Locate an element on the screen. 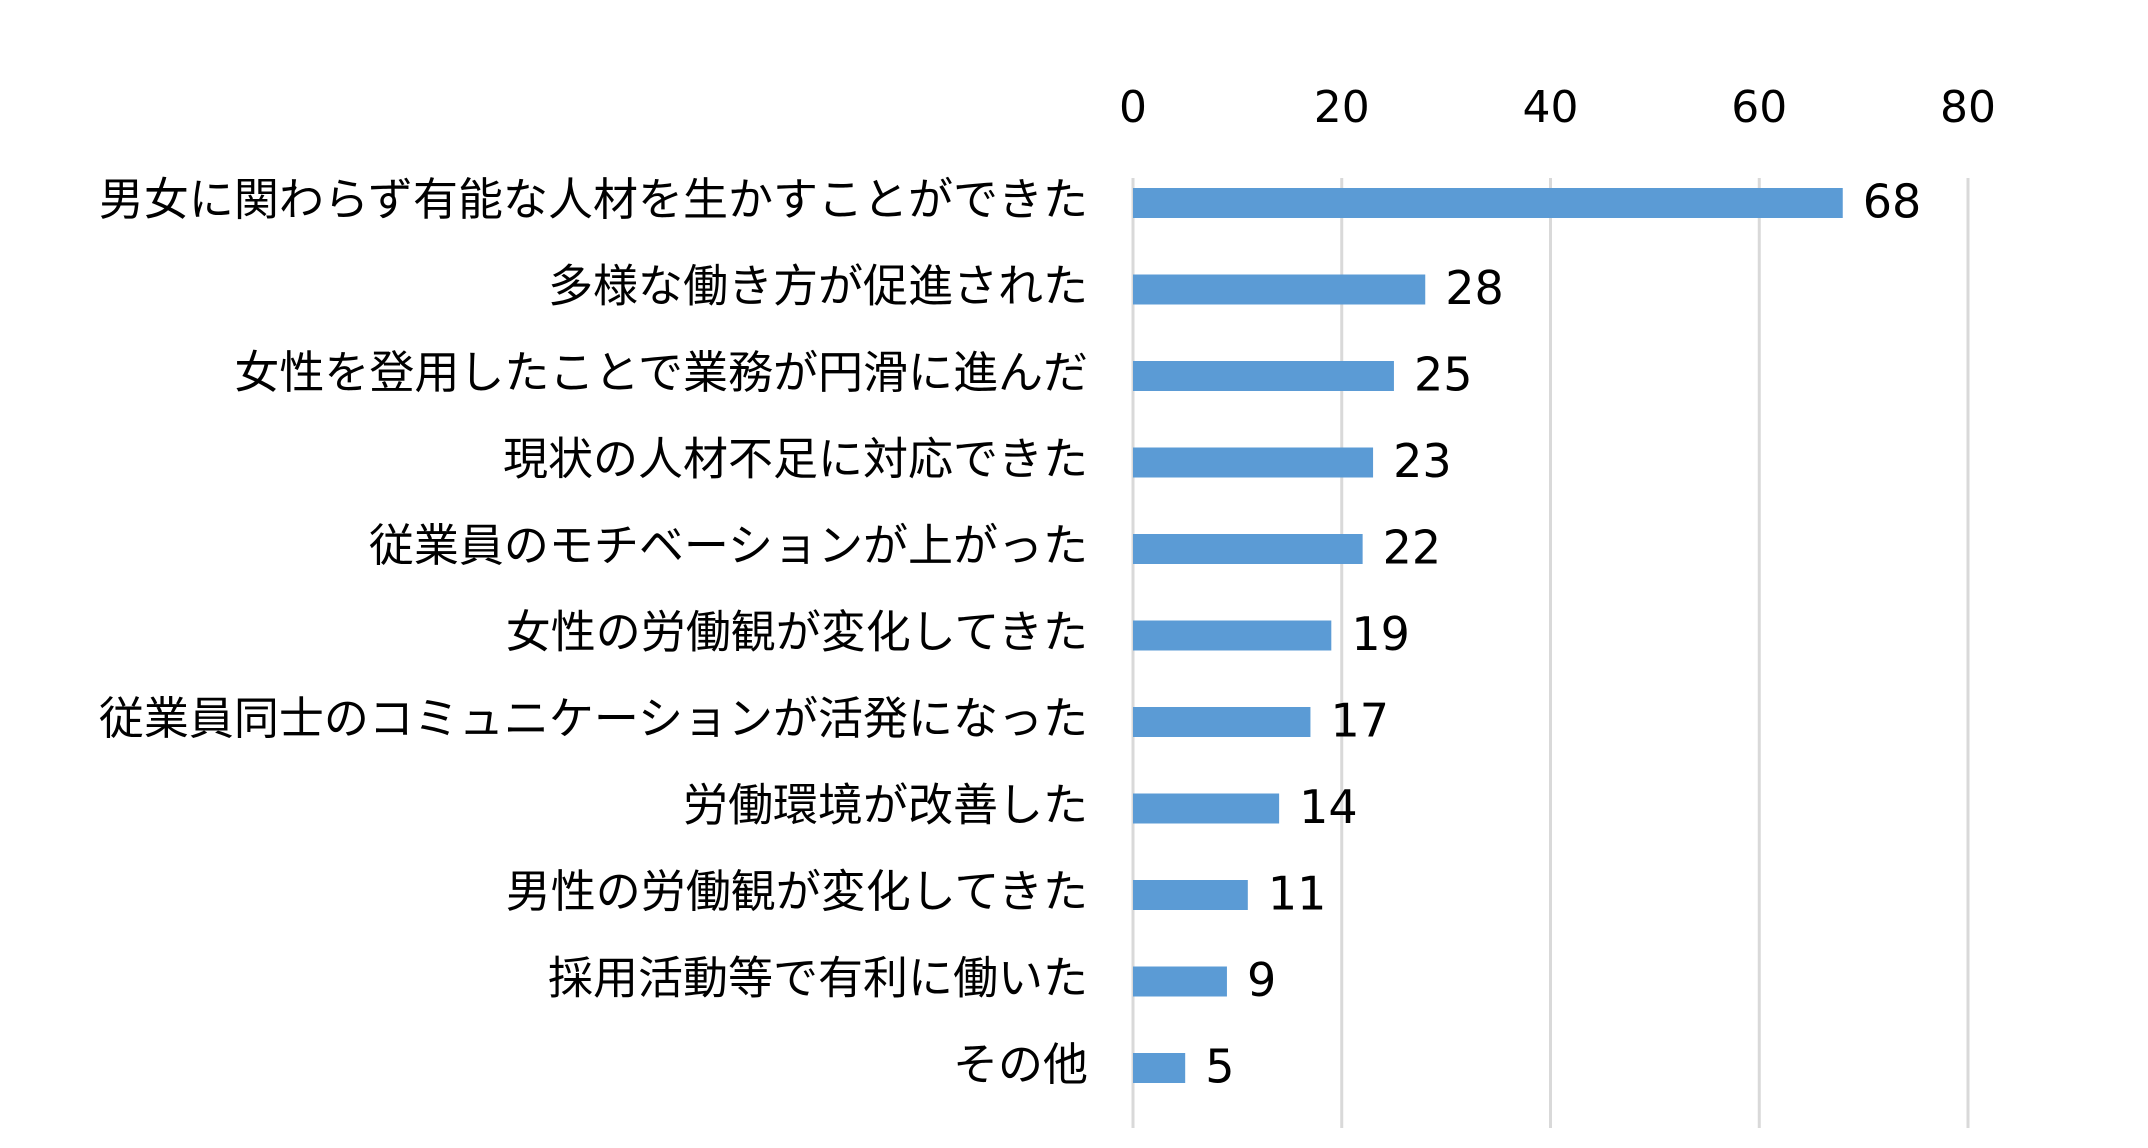 This screenshot has height=1148, width=2148. x-axis-ticks: 0 20 40 60 80 is located at coordinates (1557, 107).